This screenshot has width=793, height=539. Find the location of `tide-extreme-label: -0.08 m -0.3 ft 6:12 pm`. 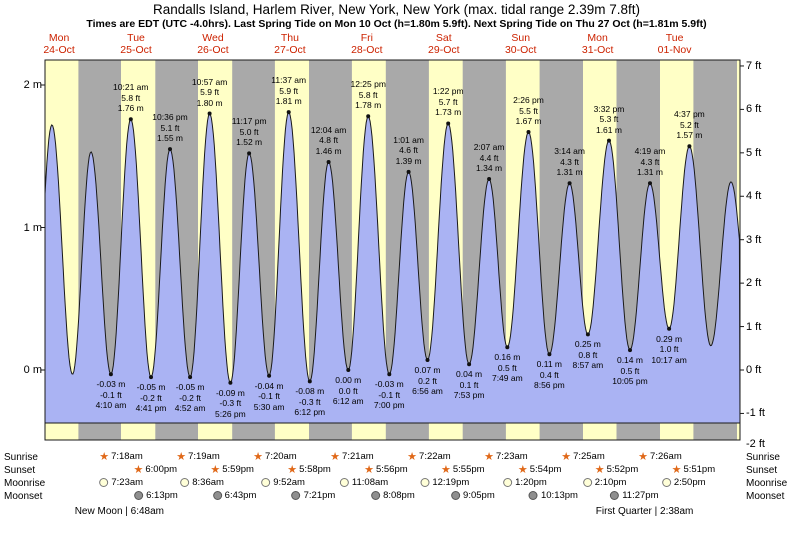

tide-extreme-label: -0.08 m -0.3 ft 6:12 pm is located at coordinates (310, 402).